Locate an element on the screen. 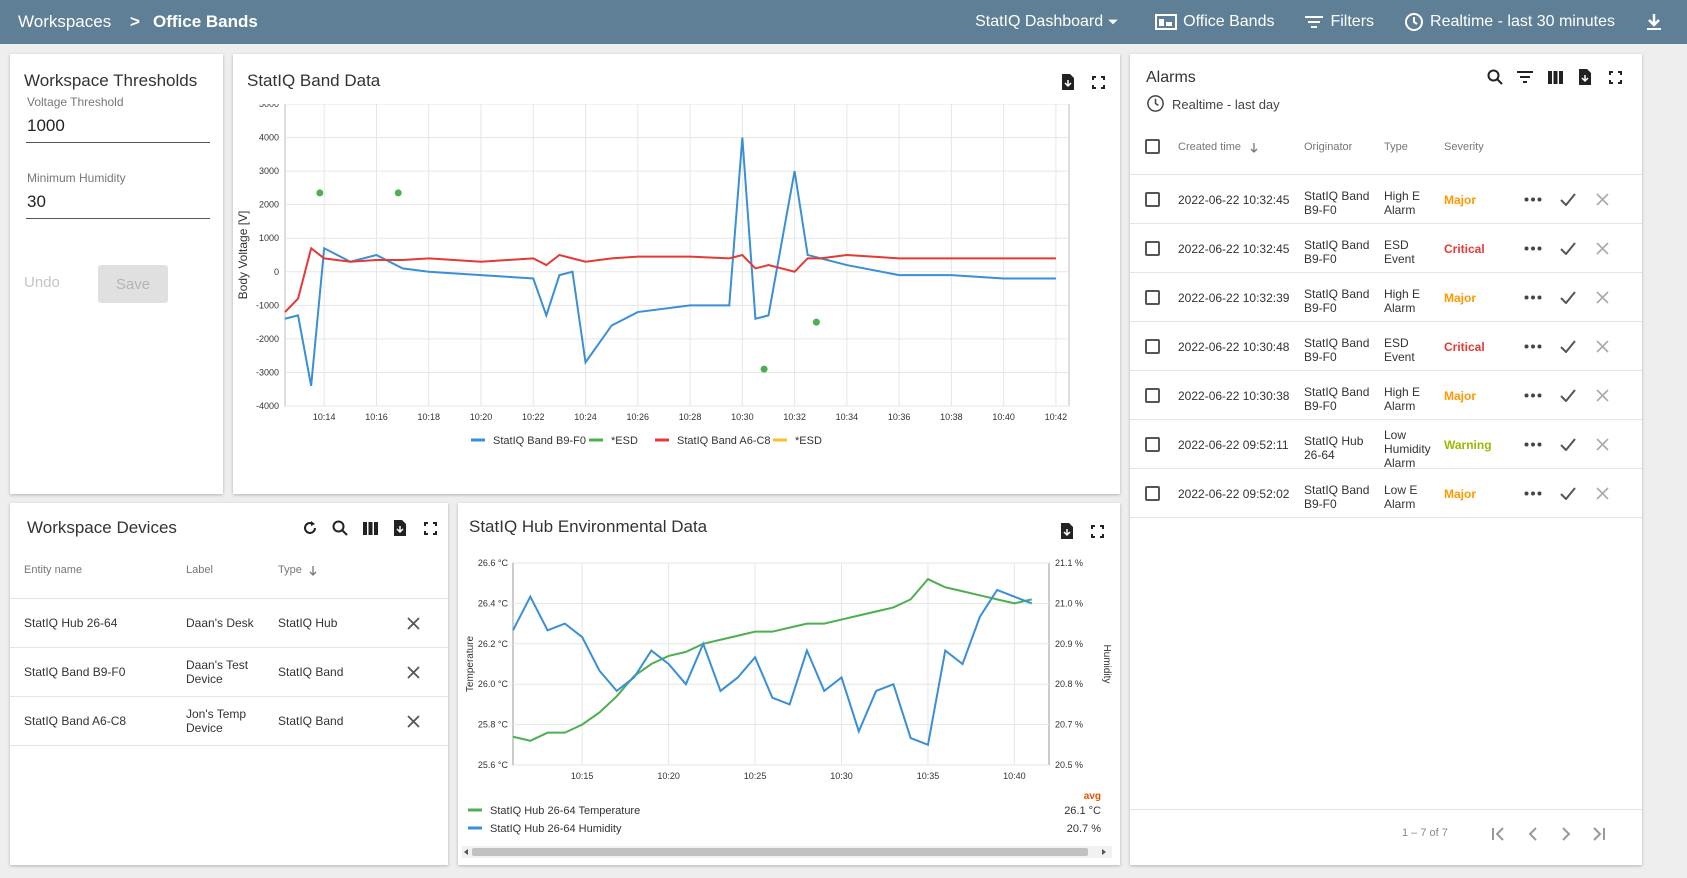  minimum-humidity-input: 30 is located at coordinates (36, 201).